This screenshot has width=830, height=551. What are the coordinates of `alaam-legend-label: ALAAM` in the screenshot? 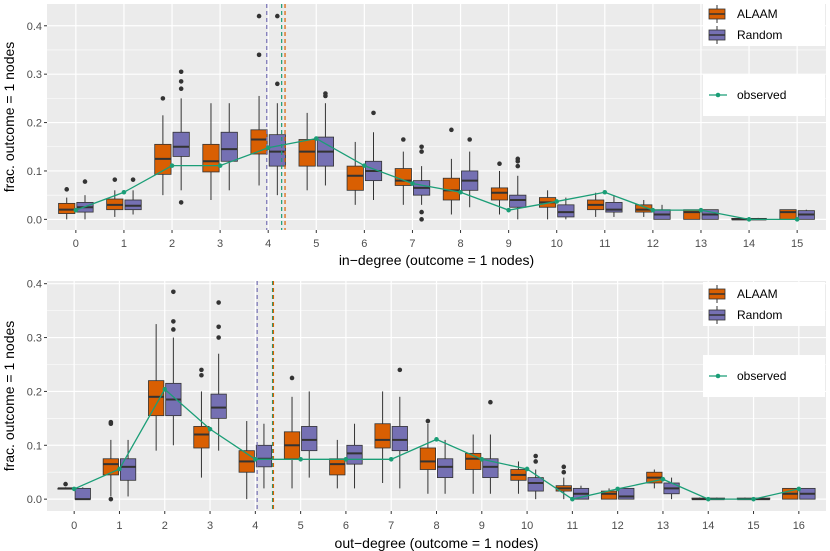 It's located at (757, 294).